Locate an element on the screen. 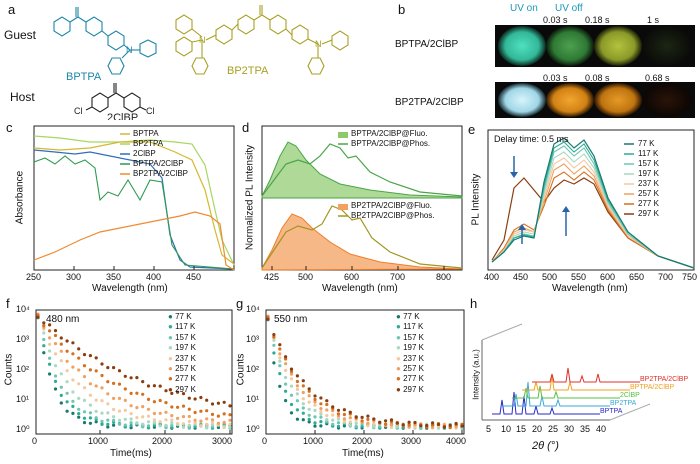 This screenshot has height=464, width=700. f-xtick-3: 2000 is located at coordinates (162, 441).